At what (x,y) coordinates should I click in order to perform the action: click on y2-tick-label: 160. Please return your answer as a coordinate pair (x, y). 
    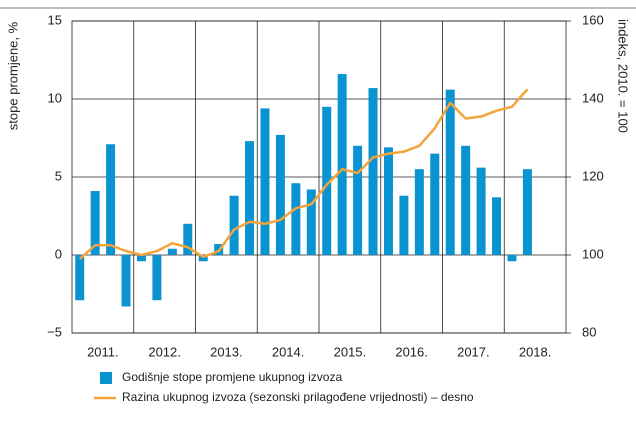
    Looking at the image, I should click on (593, 19).